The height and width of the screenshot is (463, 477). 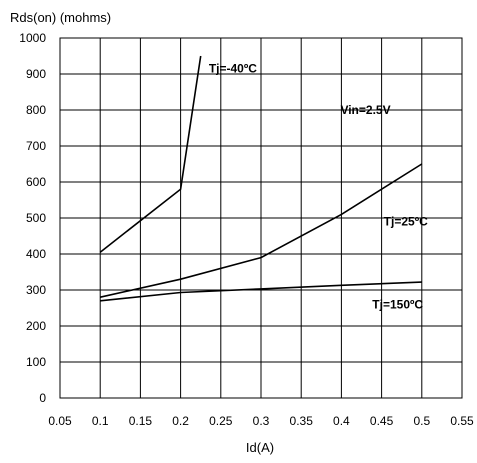 I want to click on y-tick-label: 700, so click(x=36, y=146).